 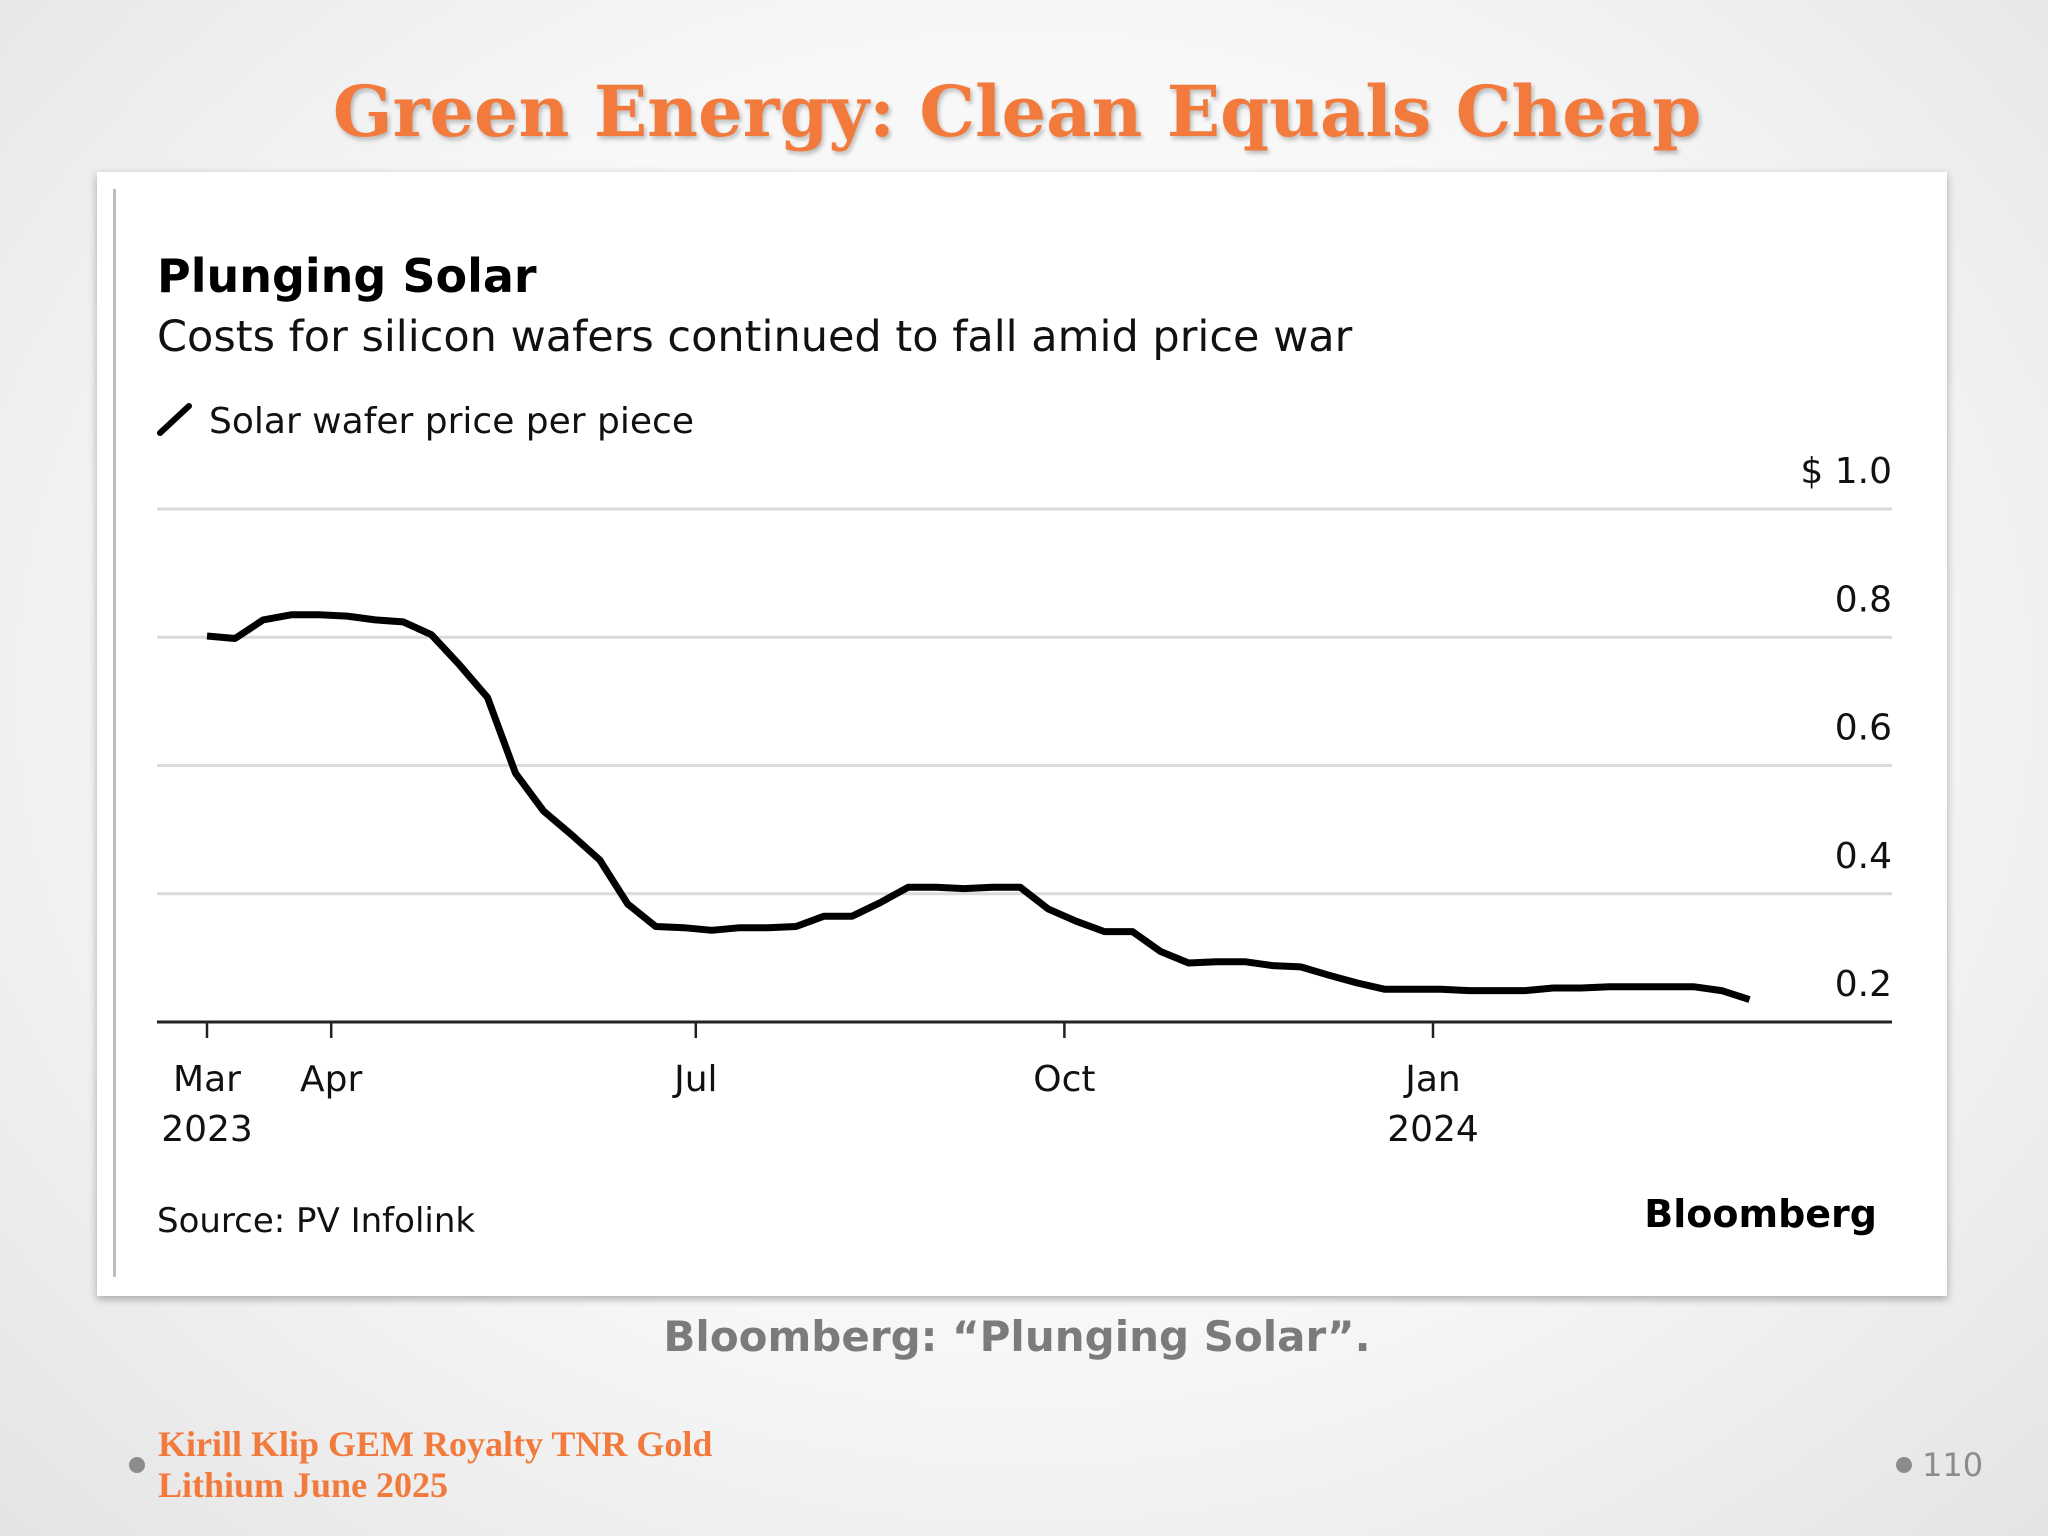 I want to click on y-tick-label: 0.8, so click(x=1863, y=599).